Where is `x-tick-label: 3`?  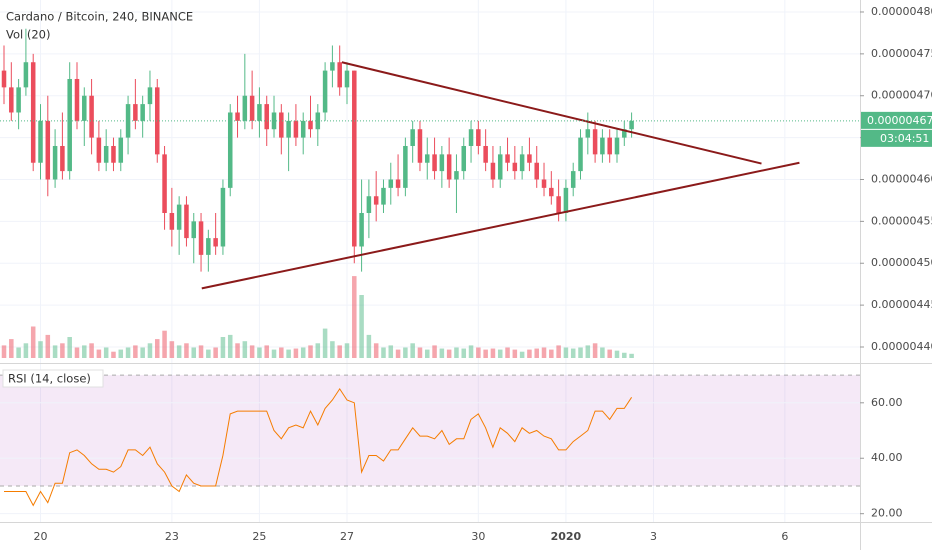 x-tick-label: 3 is located at coordinates (653, 536).